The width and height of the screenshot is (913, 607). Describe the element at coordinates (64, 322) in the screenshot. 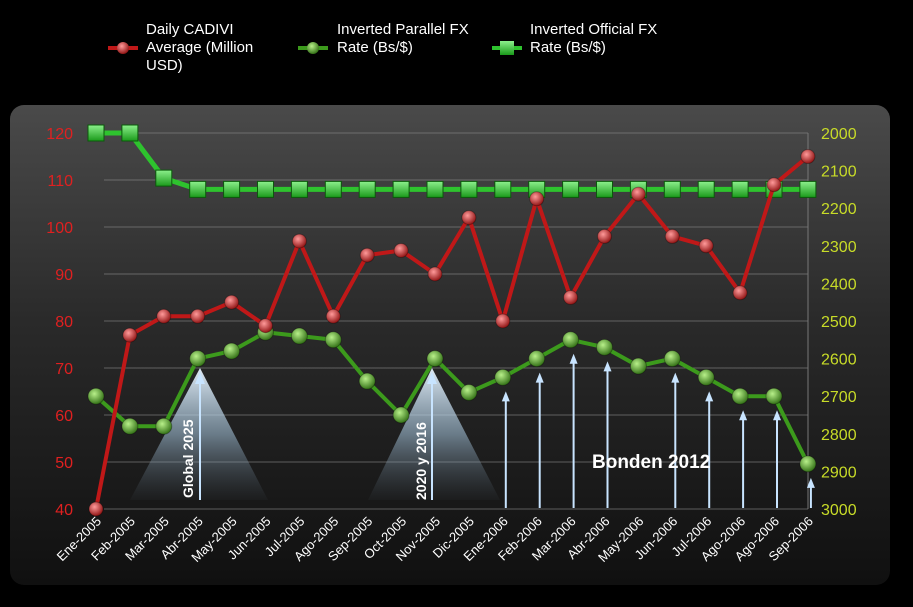

I see `left-tick-label: 80` at that location.